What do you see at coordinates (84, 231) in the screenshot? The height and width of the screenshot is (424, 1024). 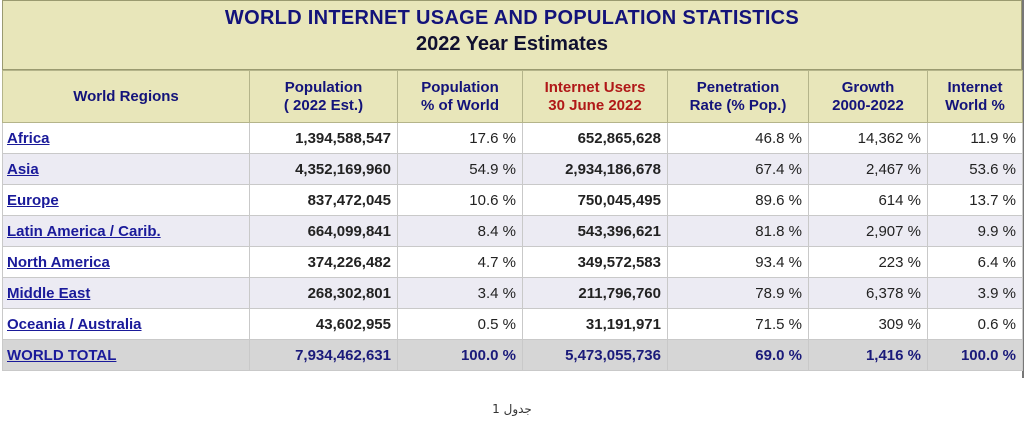 I see `region-link-latin-america: Latin America / Carib.` at bounding box center [84, 231].